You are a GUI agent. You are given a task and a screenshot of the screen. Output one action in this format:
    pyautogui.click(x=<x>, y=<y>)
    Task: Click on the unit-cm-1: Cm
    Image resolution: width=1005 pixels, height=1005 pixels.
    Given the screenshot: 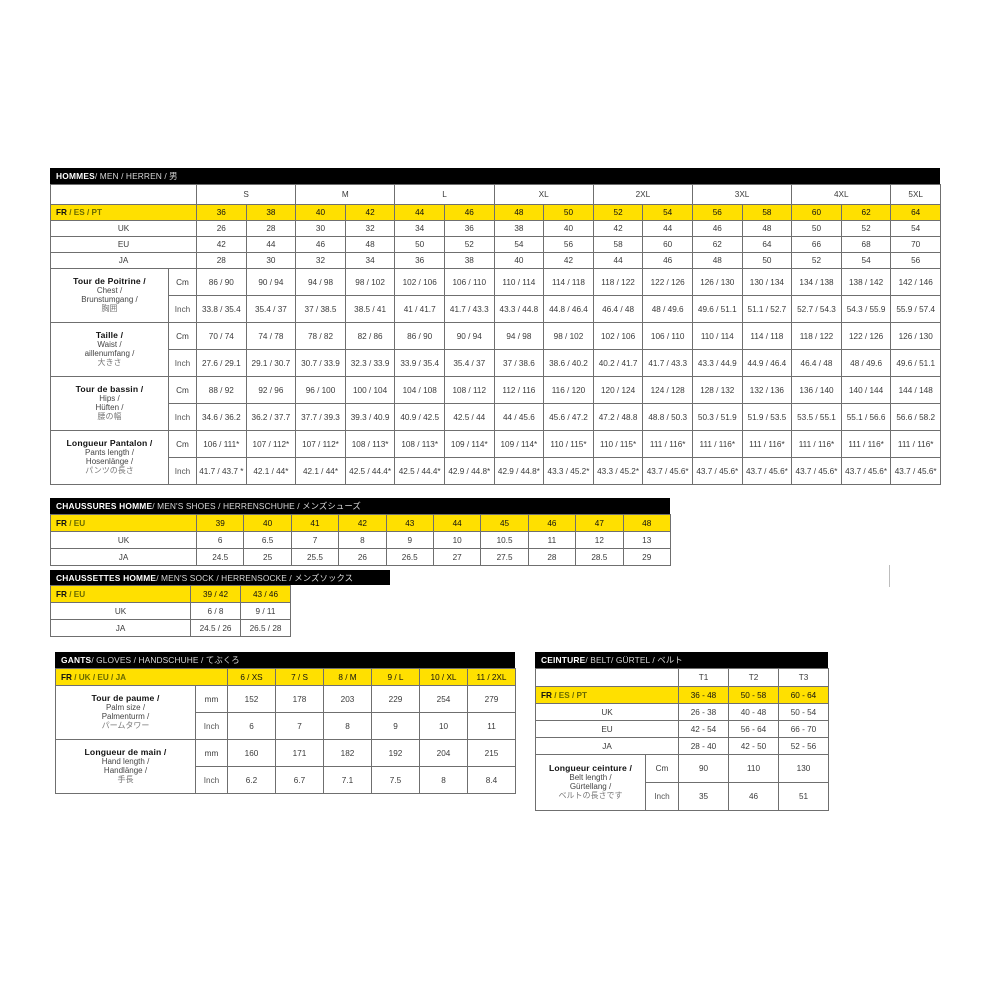 What is the action you would take?
    pyautogui.click(x=182, y=336)
    